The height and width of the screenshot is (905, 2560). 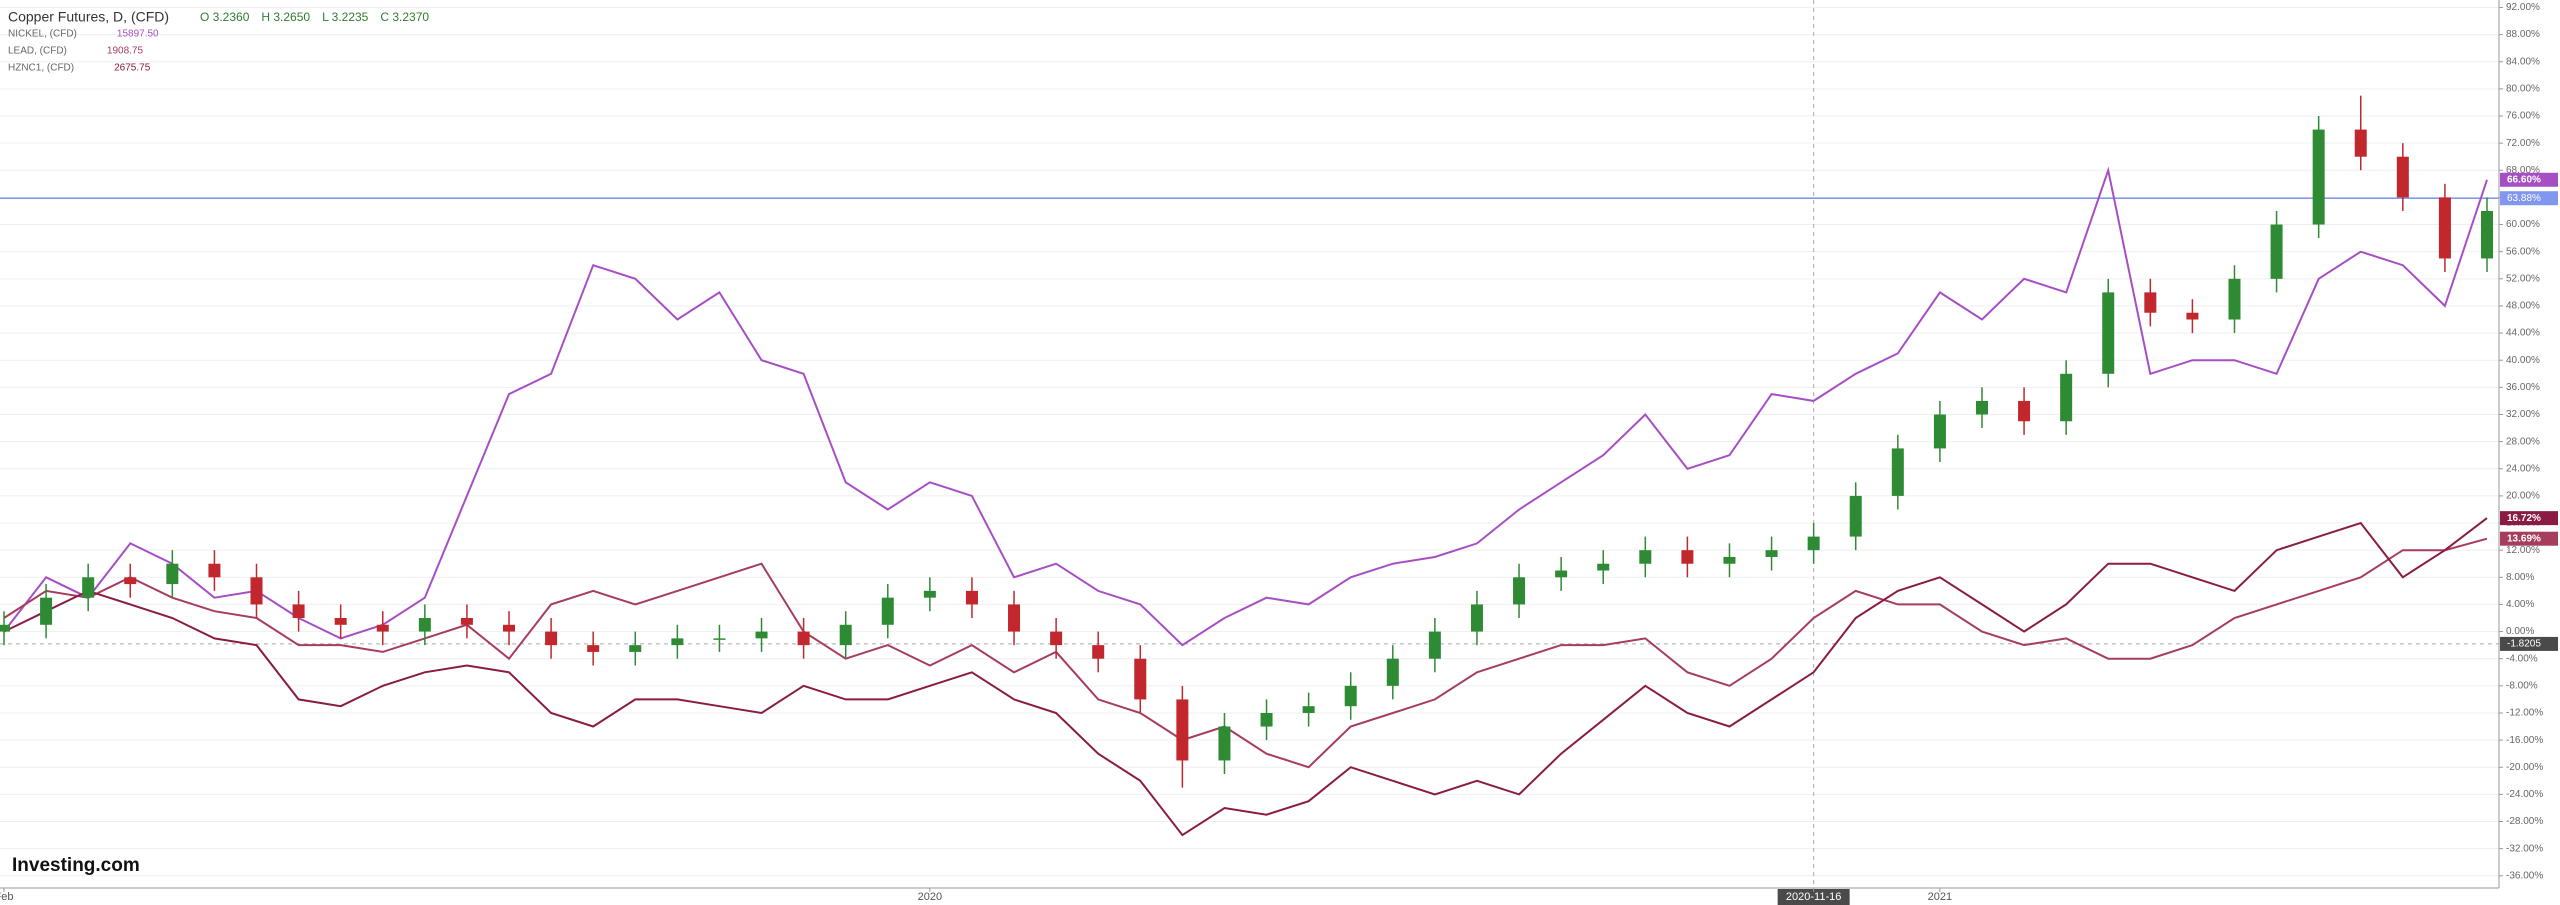 I want to click on y-tick-label: 92.00%, so click(x=2523, y=7).